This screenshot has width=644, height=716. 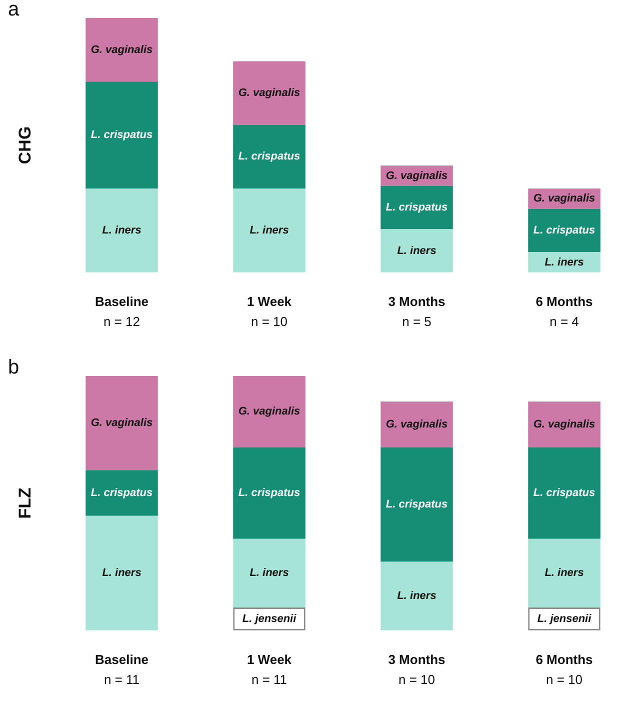 What do you see at coordinates (25, 503) in the screenshot?
I see `y-axis-title: FLZ` at bounding box center [25, 503].